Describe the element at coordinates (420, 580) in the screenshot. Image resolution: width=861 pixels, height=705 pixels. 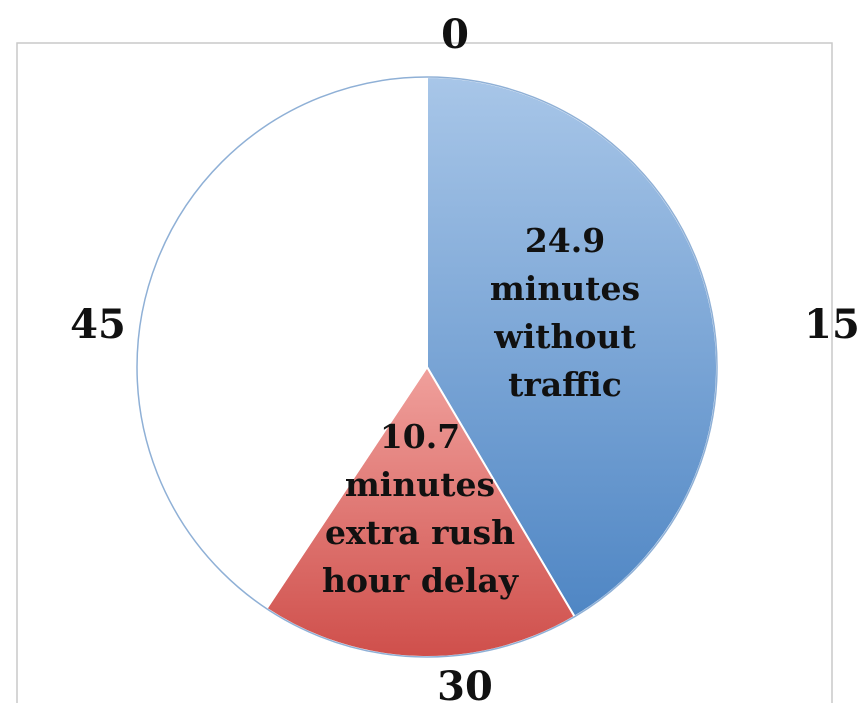
I see `slice-label-line: hour delay` at that location.